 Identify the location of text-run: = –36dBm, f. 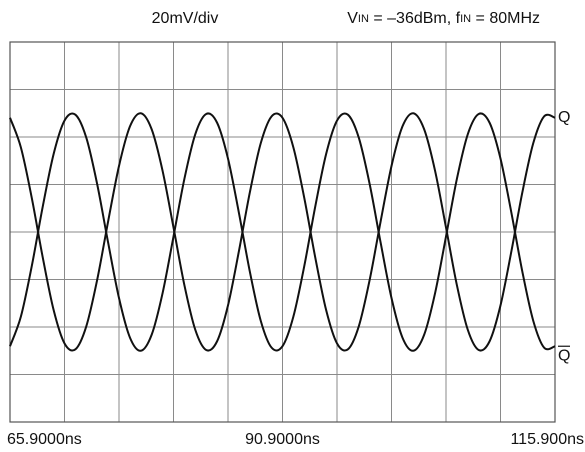
(415, 18).